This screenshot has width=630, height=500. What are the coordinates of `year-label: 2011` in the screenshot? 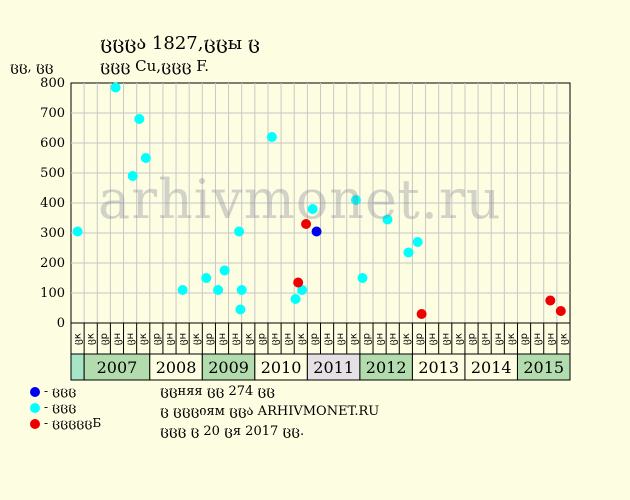 It's located at (333, 367).